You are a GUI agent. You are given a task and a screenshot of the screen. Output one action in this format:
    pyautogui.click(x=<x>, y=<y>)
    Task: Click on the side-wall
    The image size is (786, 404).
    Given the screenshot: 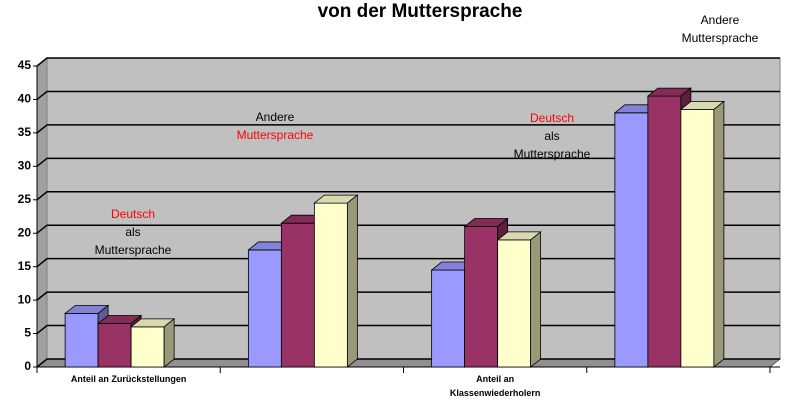 What is the action you would take?
    pyautogui.click(x=42, y=212)
    